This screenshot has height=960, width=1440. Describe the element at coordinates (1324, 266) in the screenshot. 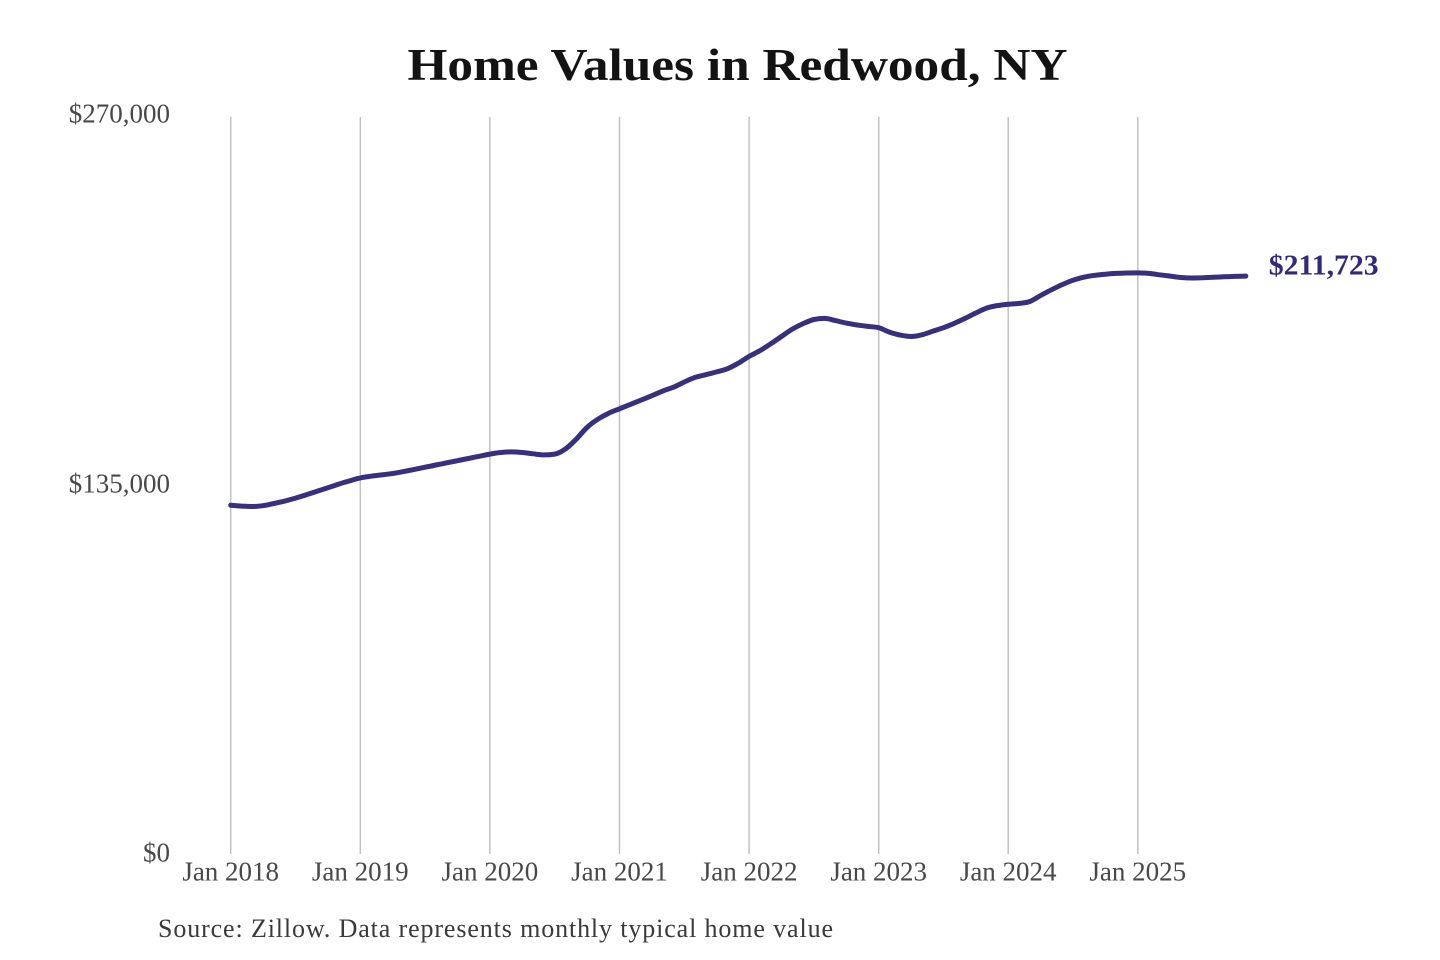

I see `svg-text: $211,723` at that location.